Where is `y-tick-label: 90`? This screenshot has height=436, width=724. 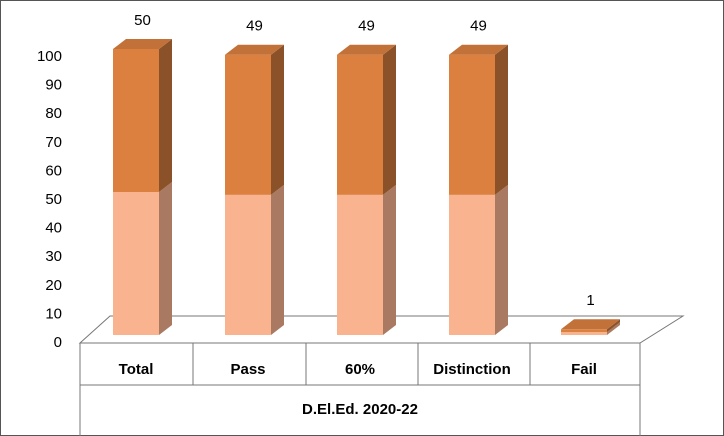 y-tick-label: 90 is located at coordinates (53, 85).